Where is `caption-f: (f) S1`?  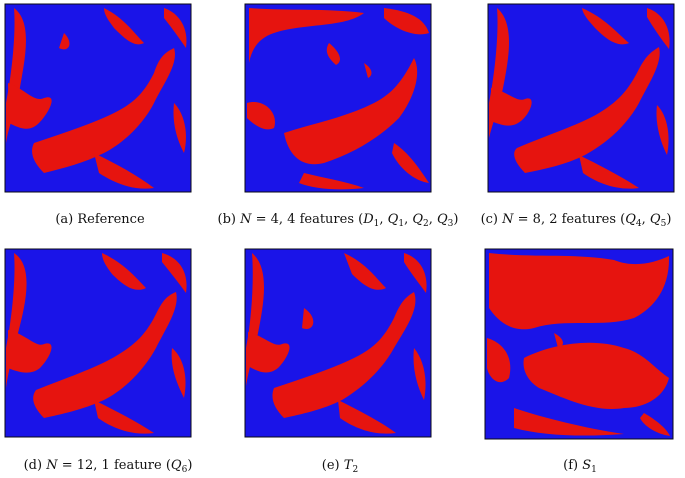
caption-f: (f) S1 is located at coordinates (580, 466).